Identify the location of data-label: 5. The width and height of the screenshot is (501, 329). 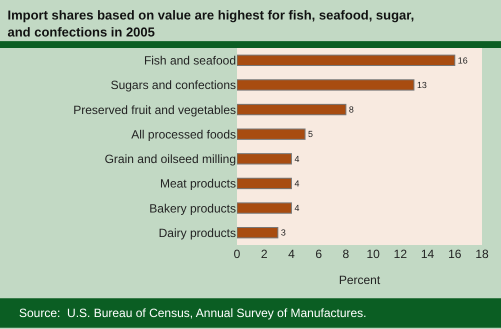
(311, 134).